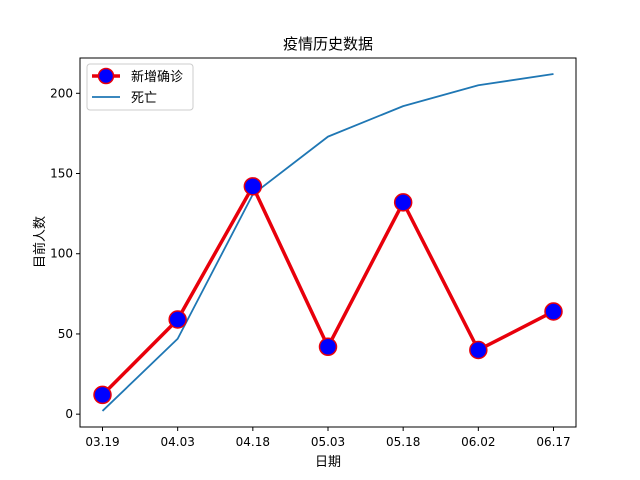  What do you see at coordinates (40, 242) in the screenshot?
I see `y-axis-label: 目前人数` at bounding box center [40, 242].